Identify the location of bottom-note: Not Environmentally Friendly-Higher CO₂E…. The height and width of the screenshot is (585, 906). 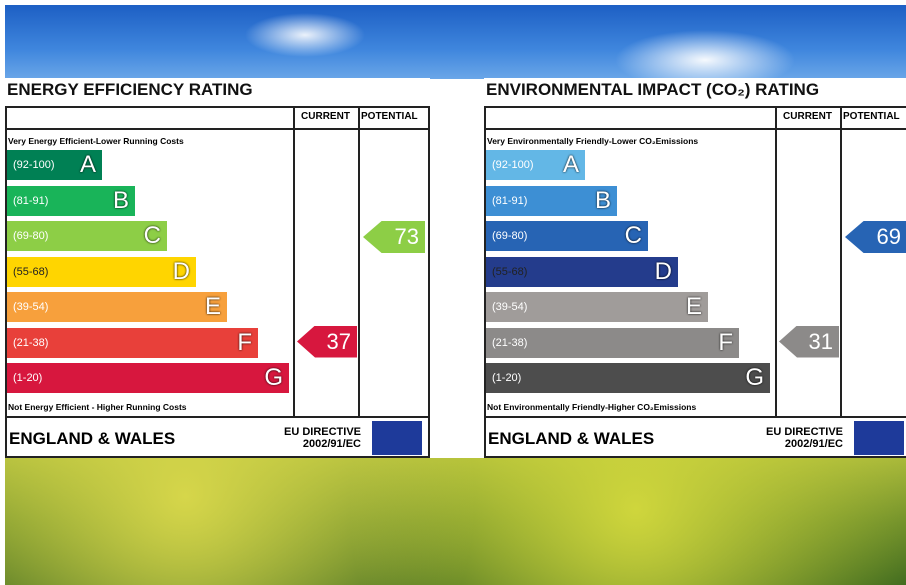
(592, 407).